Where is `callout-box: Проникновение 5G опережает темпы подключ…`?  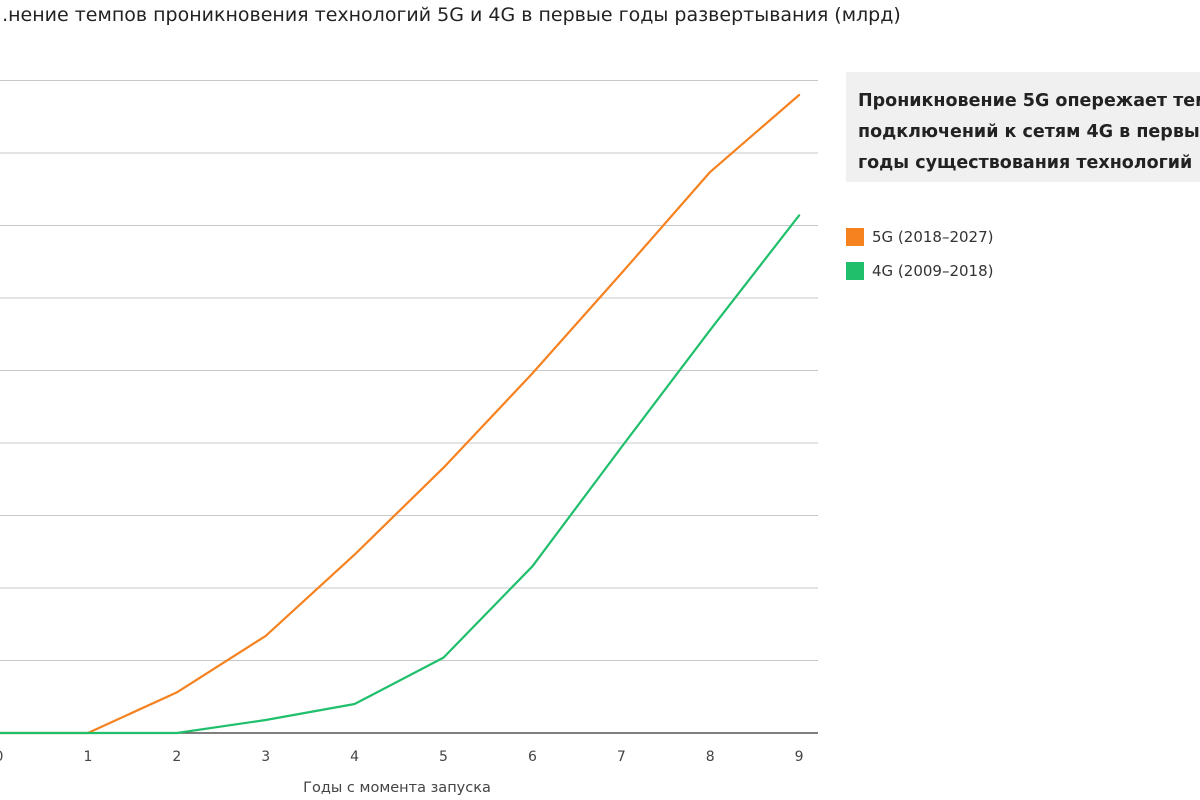 callout-box: Проникновение 5G опережает темпы подключ… is located at coordinates (1023, 127).